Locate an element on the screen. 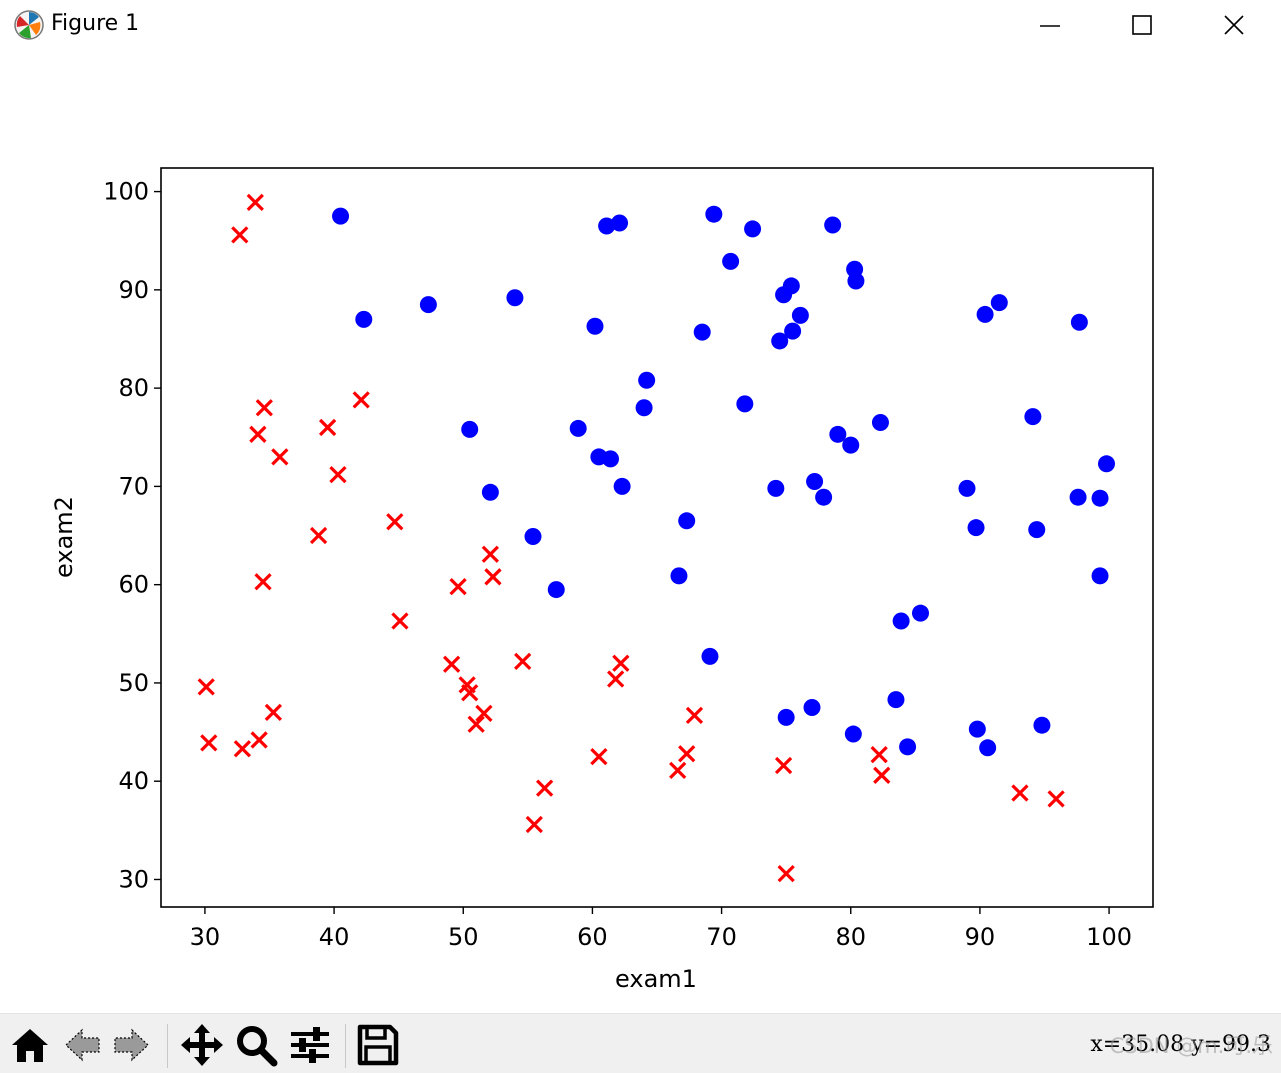 Image resolution: width=1281 pixels, height=1073 pixels. maximize-button is located at coordinates (1142, 25).